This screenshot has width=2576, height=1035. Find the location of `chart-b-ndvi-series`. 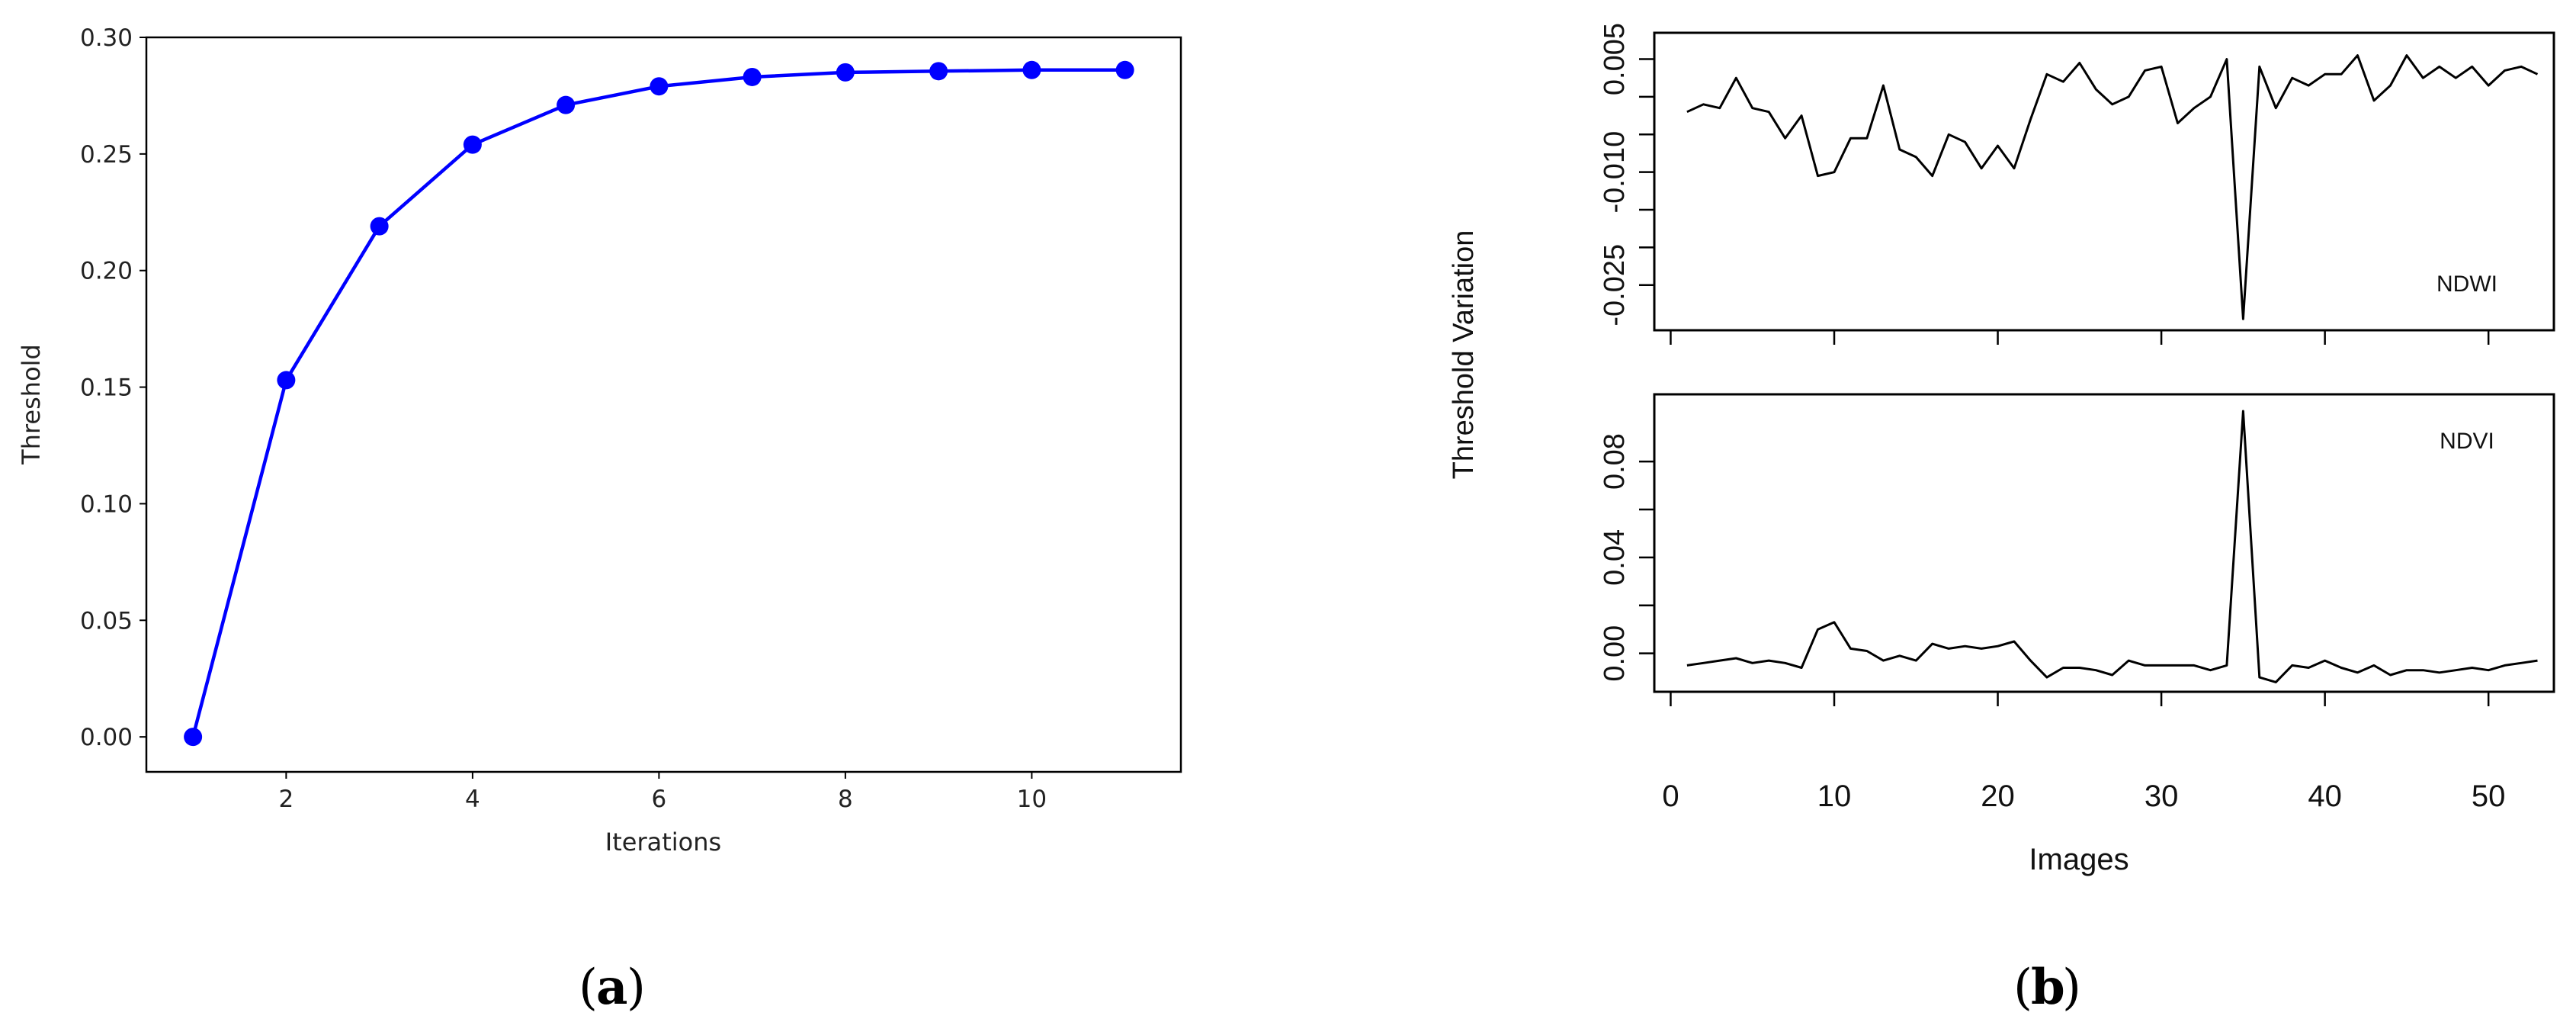

chart-b-ndvi-series is located at coordinates (2112, 546).